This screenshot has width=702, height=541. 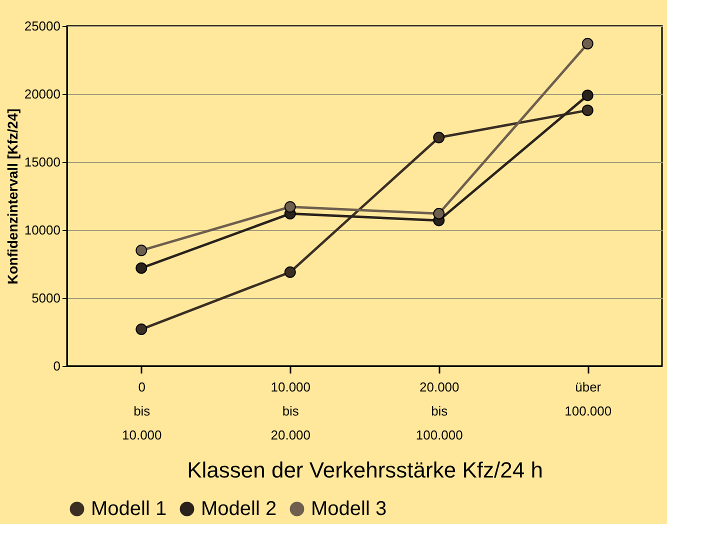 What do you see at coordinates (12, 196) in the screenshot?
I see `y-axis-title: Konfidenzintervall [Kfz/24]` at bounding box center [12, 196].